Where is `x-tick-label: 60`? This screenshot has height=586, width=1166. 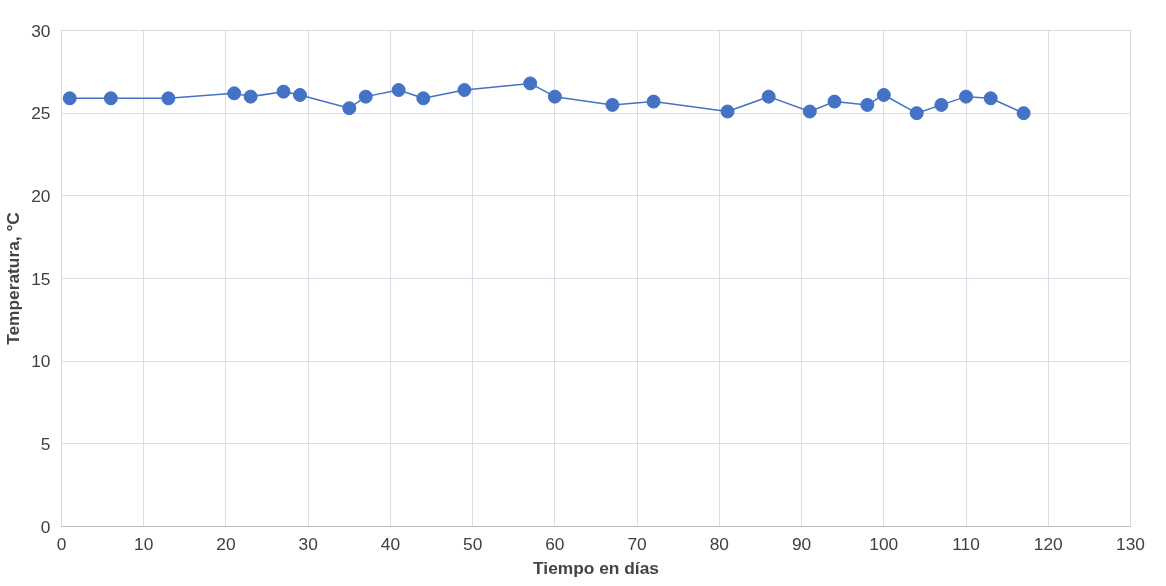
x-tick-label: 60 is located at coordinates (555, 543).